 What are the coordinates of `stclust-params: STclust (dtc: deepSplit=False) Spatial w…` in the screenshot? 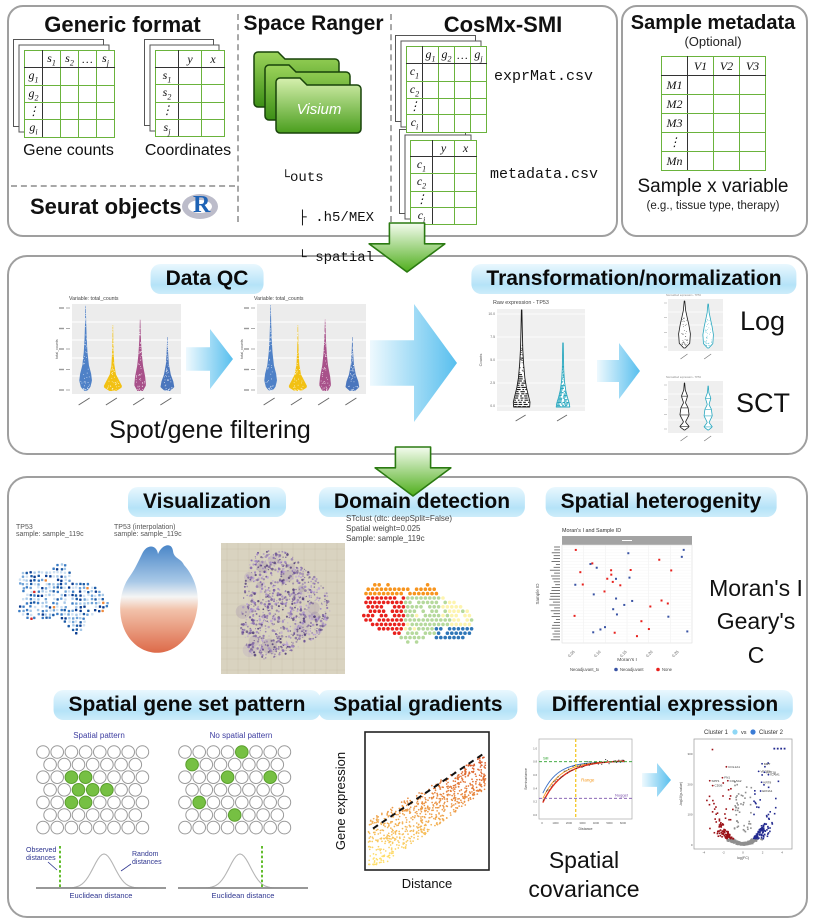 It's located at (399, 529).